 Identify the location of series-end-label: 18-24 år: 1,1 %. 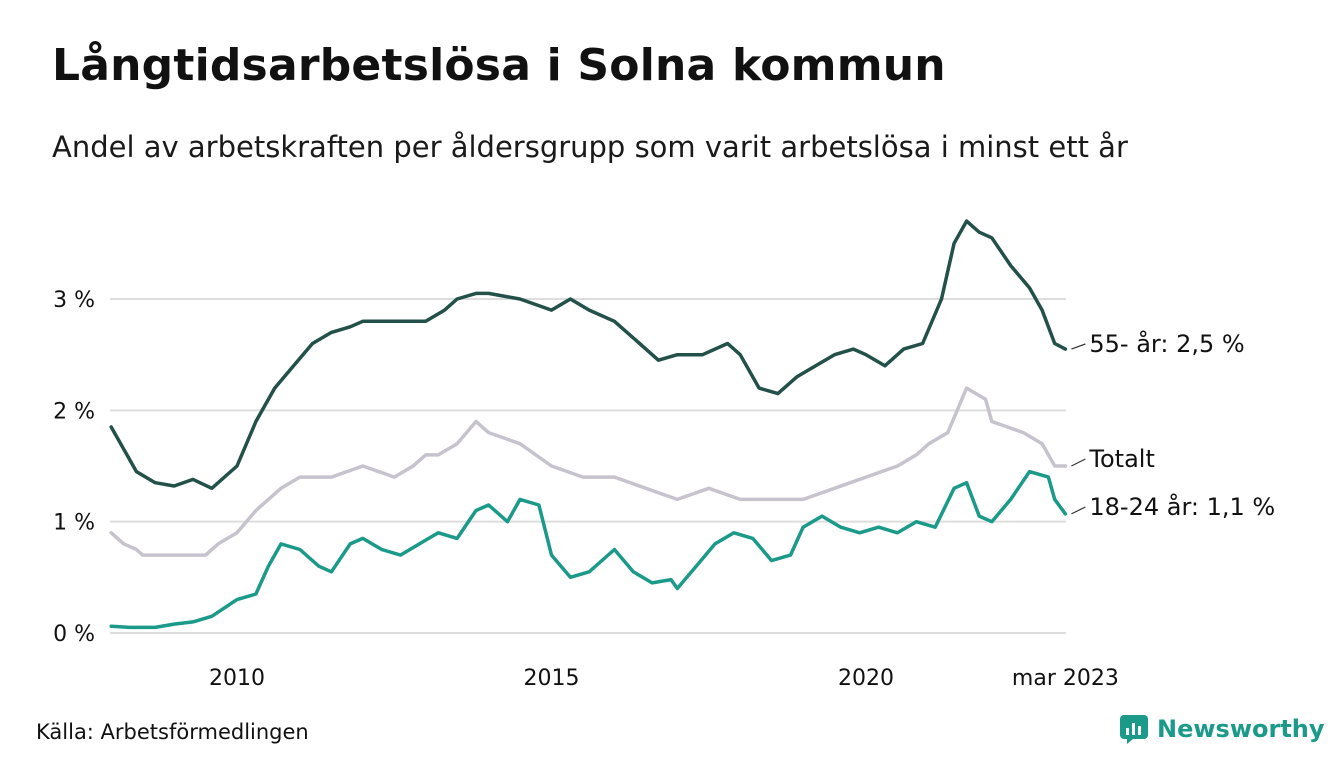
(1182, 506).